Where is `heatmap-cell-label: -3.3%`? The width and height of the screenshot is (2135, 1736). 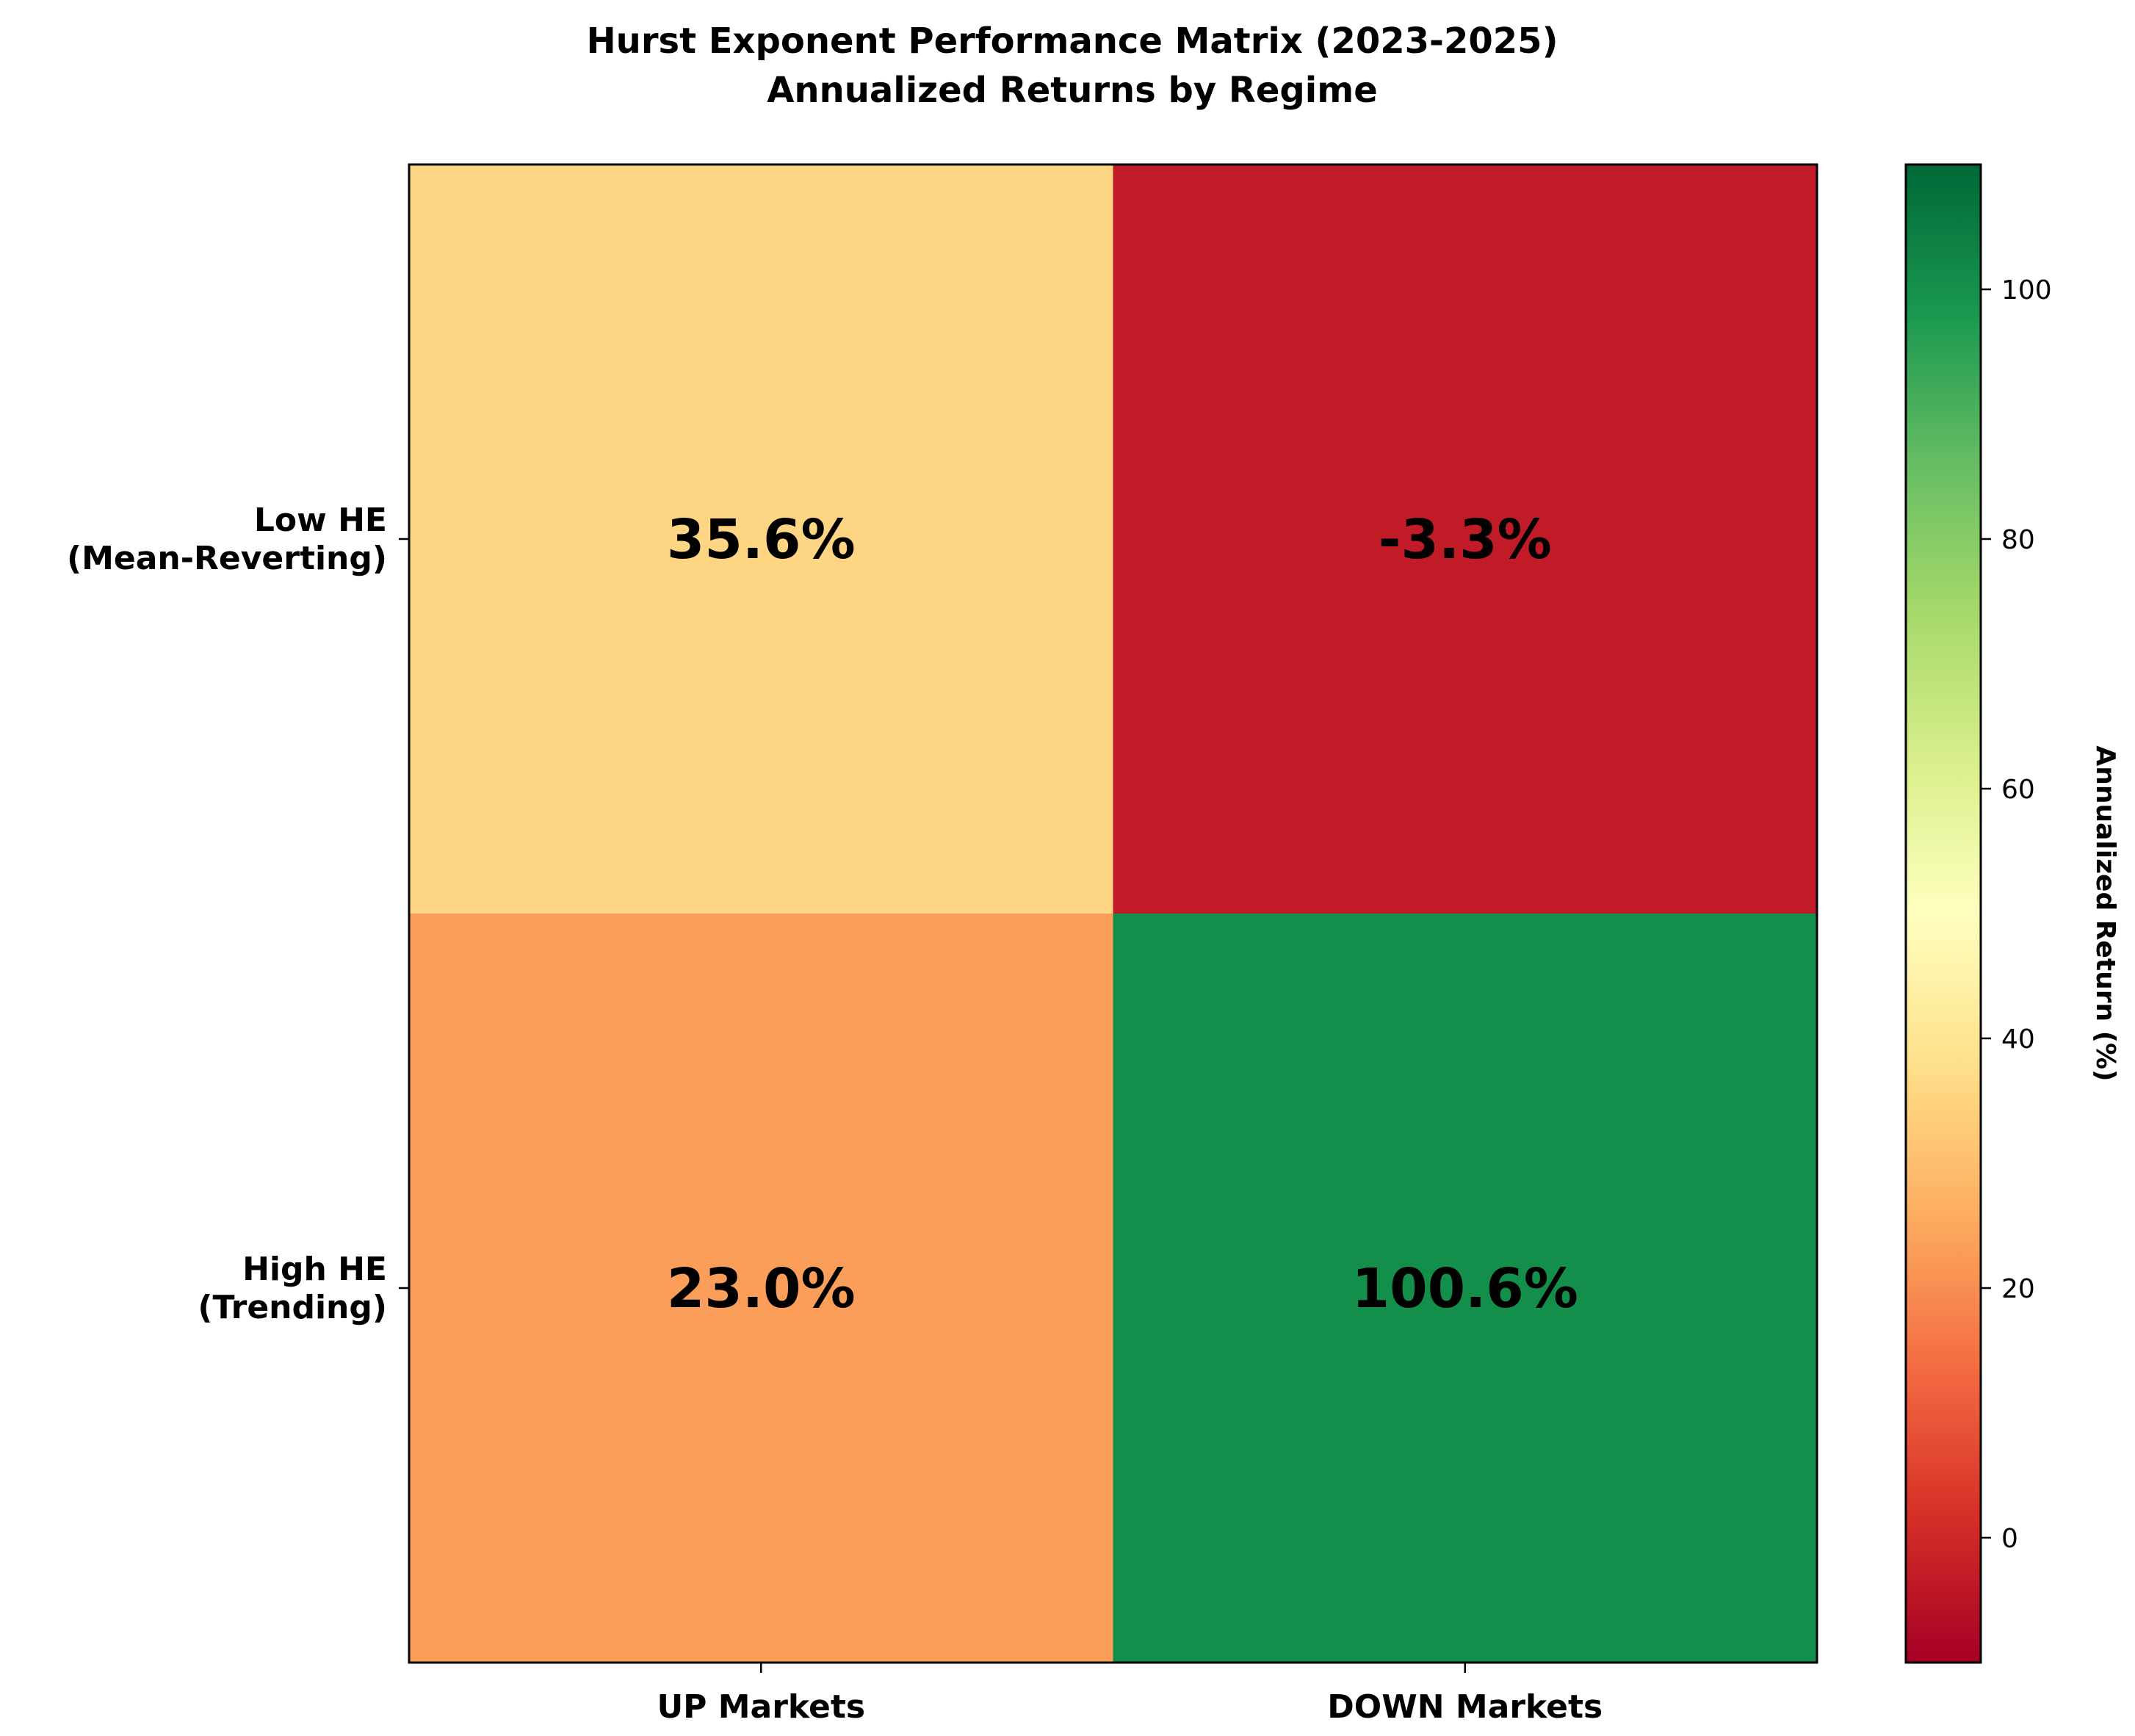
heatmap-cell-label: -3.3% is located at coordinates (1465, 539).